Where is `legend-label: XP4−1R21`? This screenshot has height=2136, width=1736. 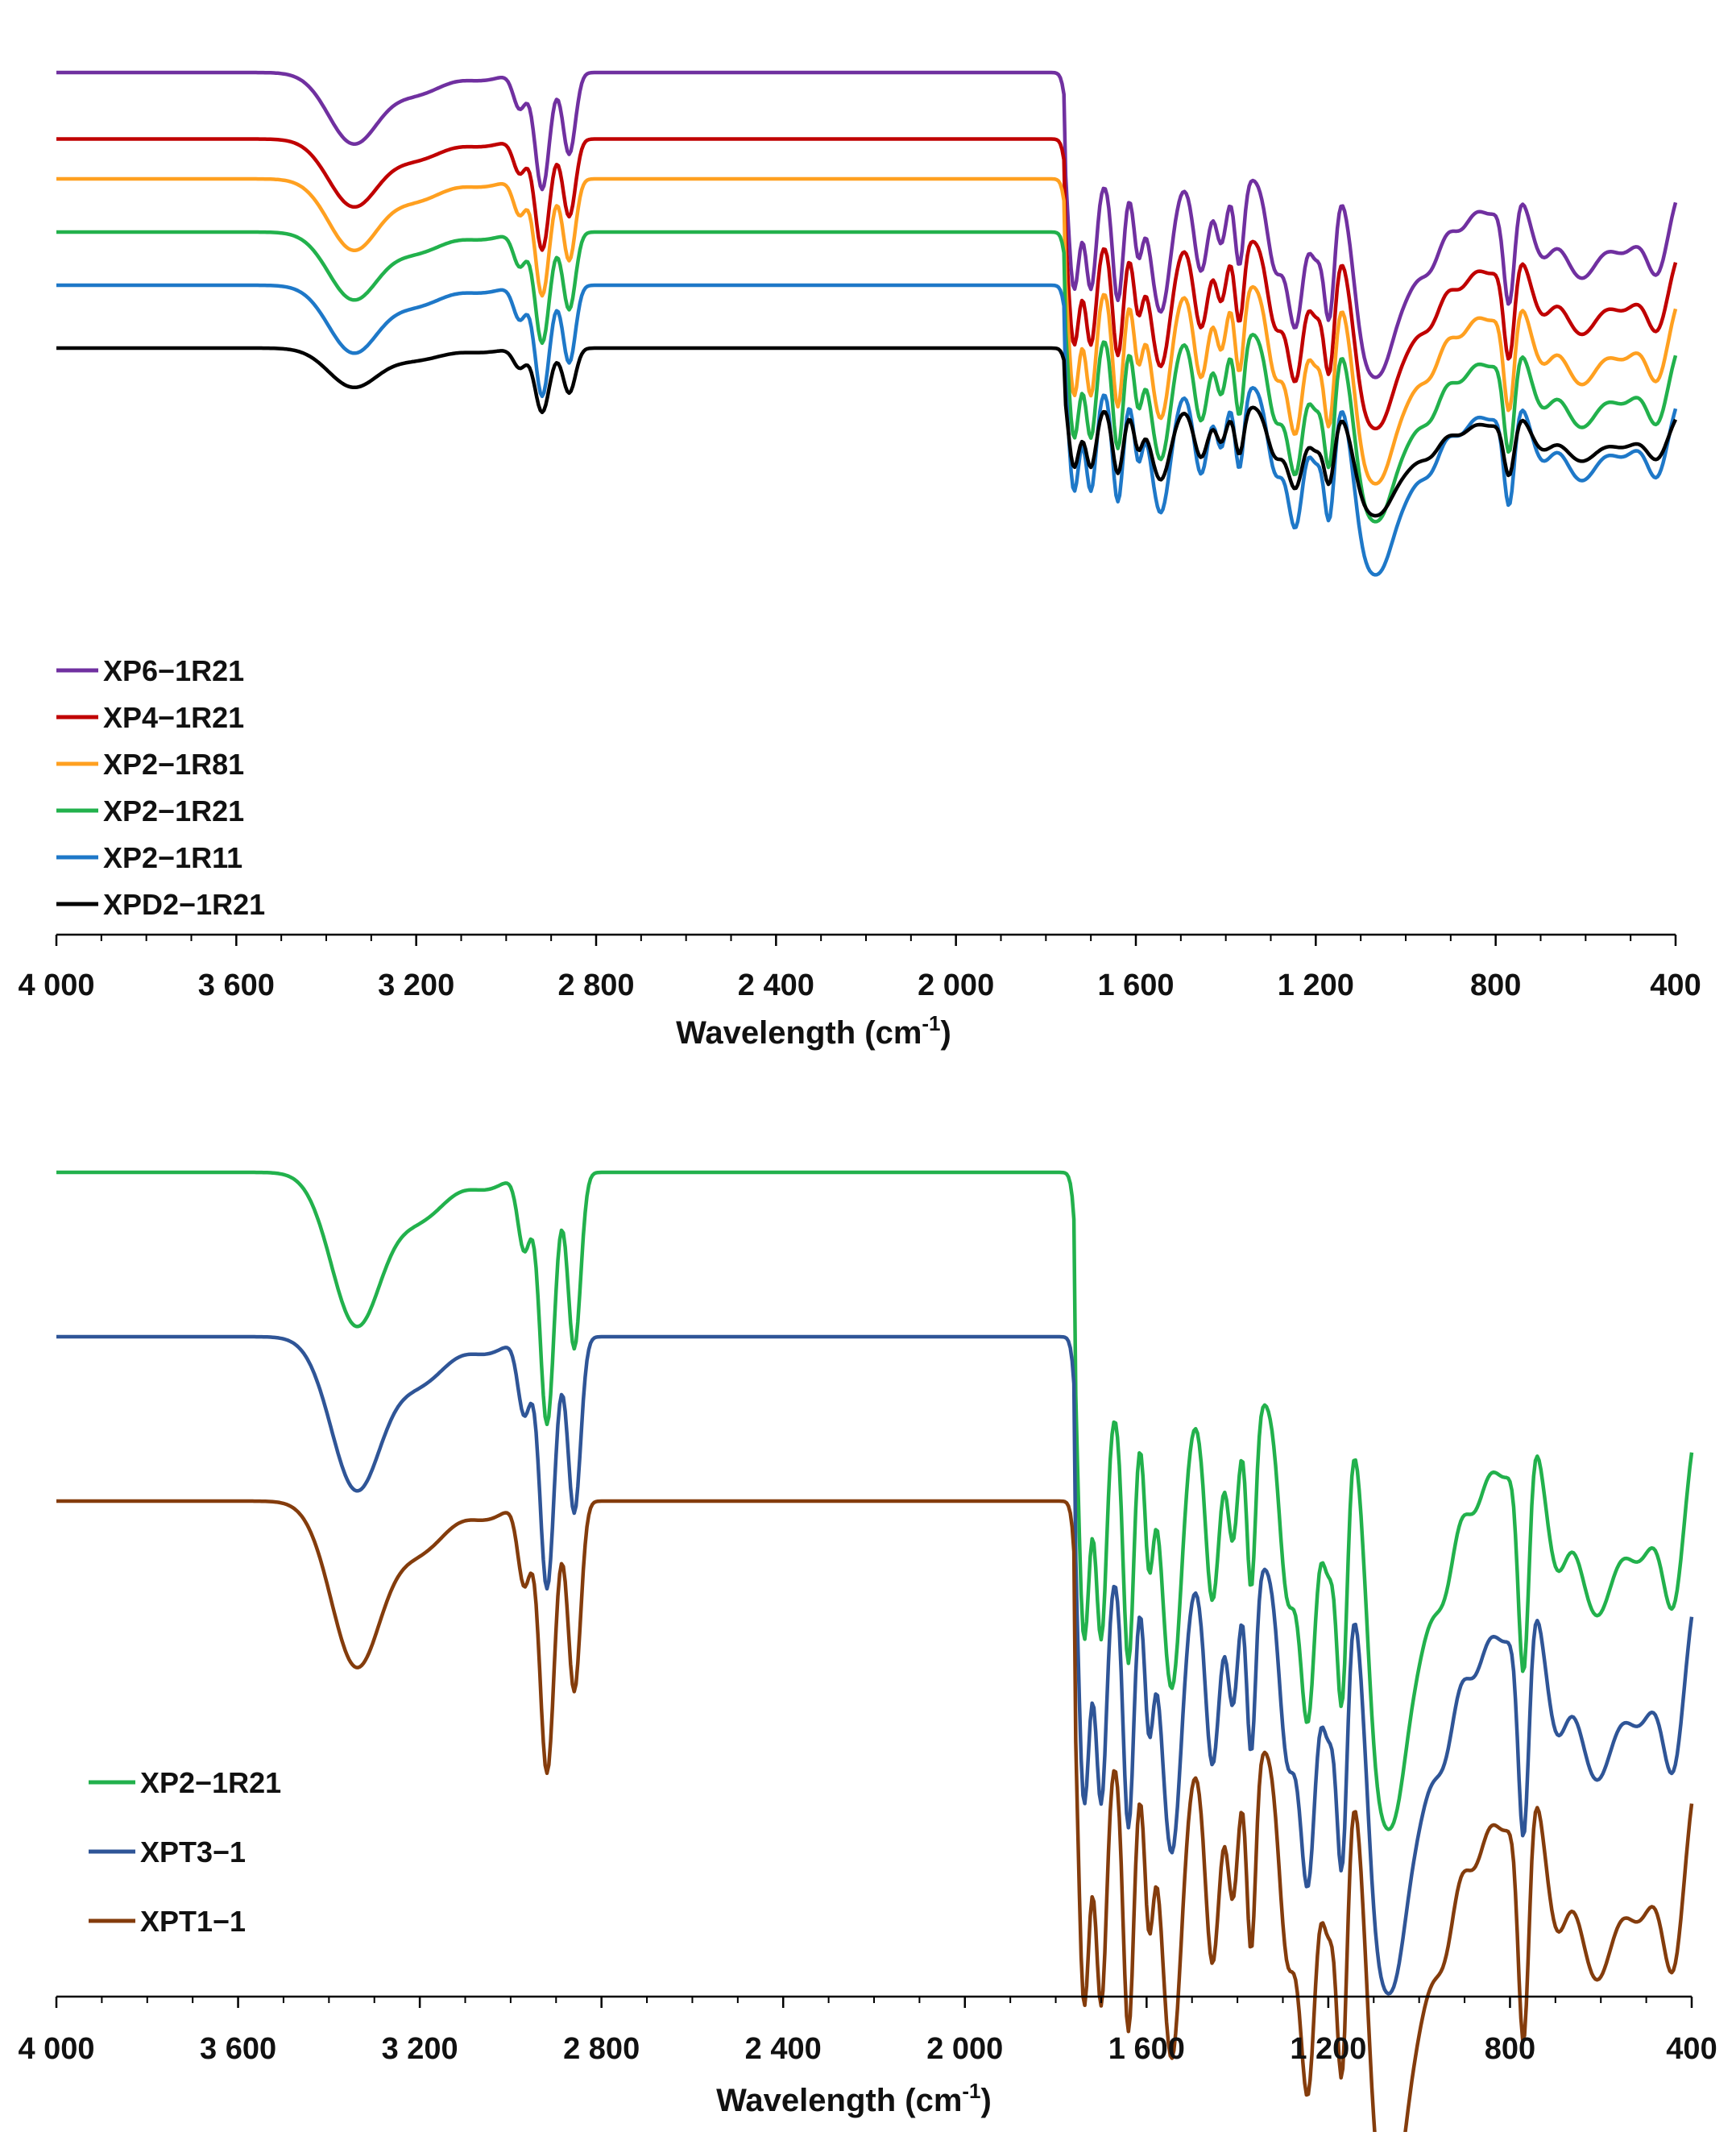
legend-label: XP4−1R21 is located at coordinates (173, 717).